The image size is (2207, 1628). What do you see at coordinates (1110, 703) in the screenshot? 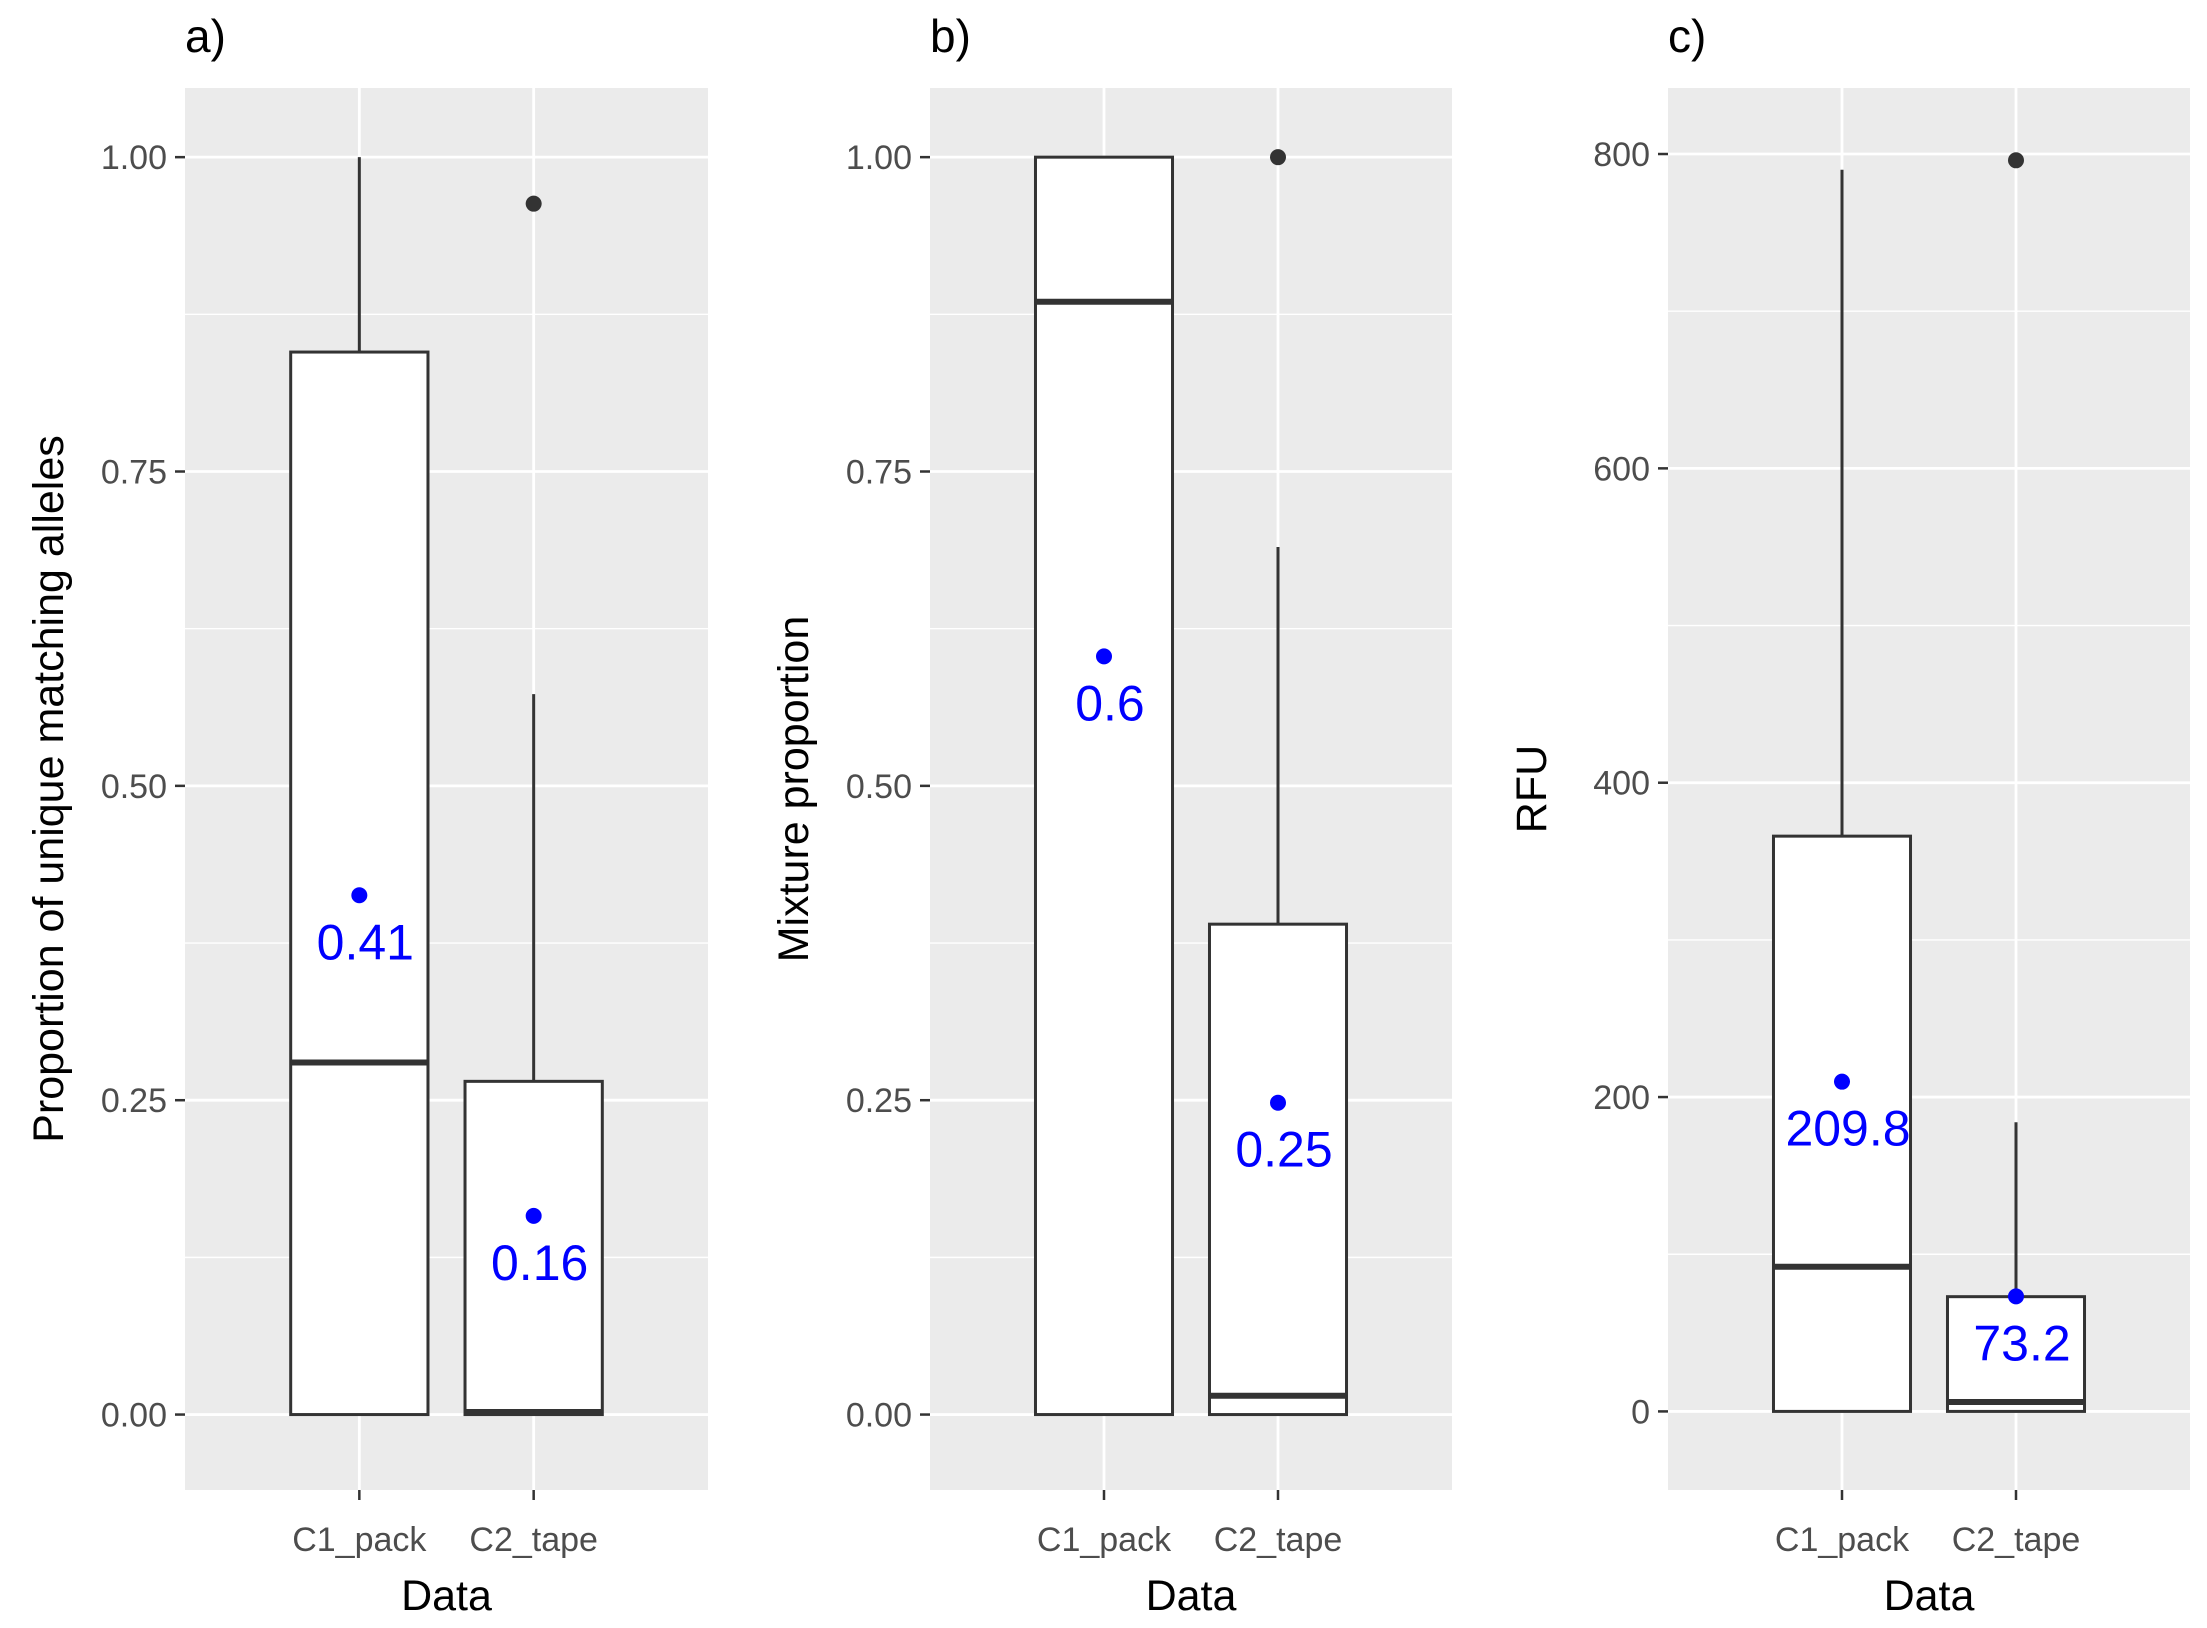
I see `mean-label: 0.6` at bounding box center [1110, 703].